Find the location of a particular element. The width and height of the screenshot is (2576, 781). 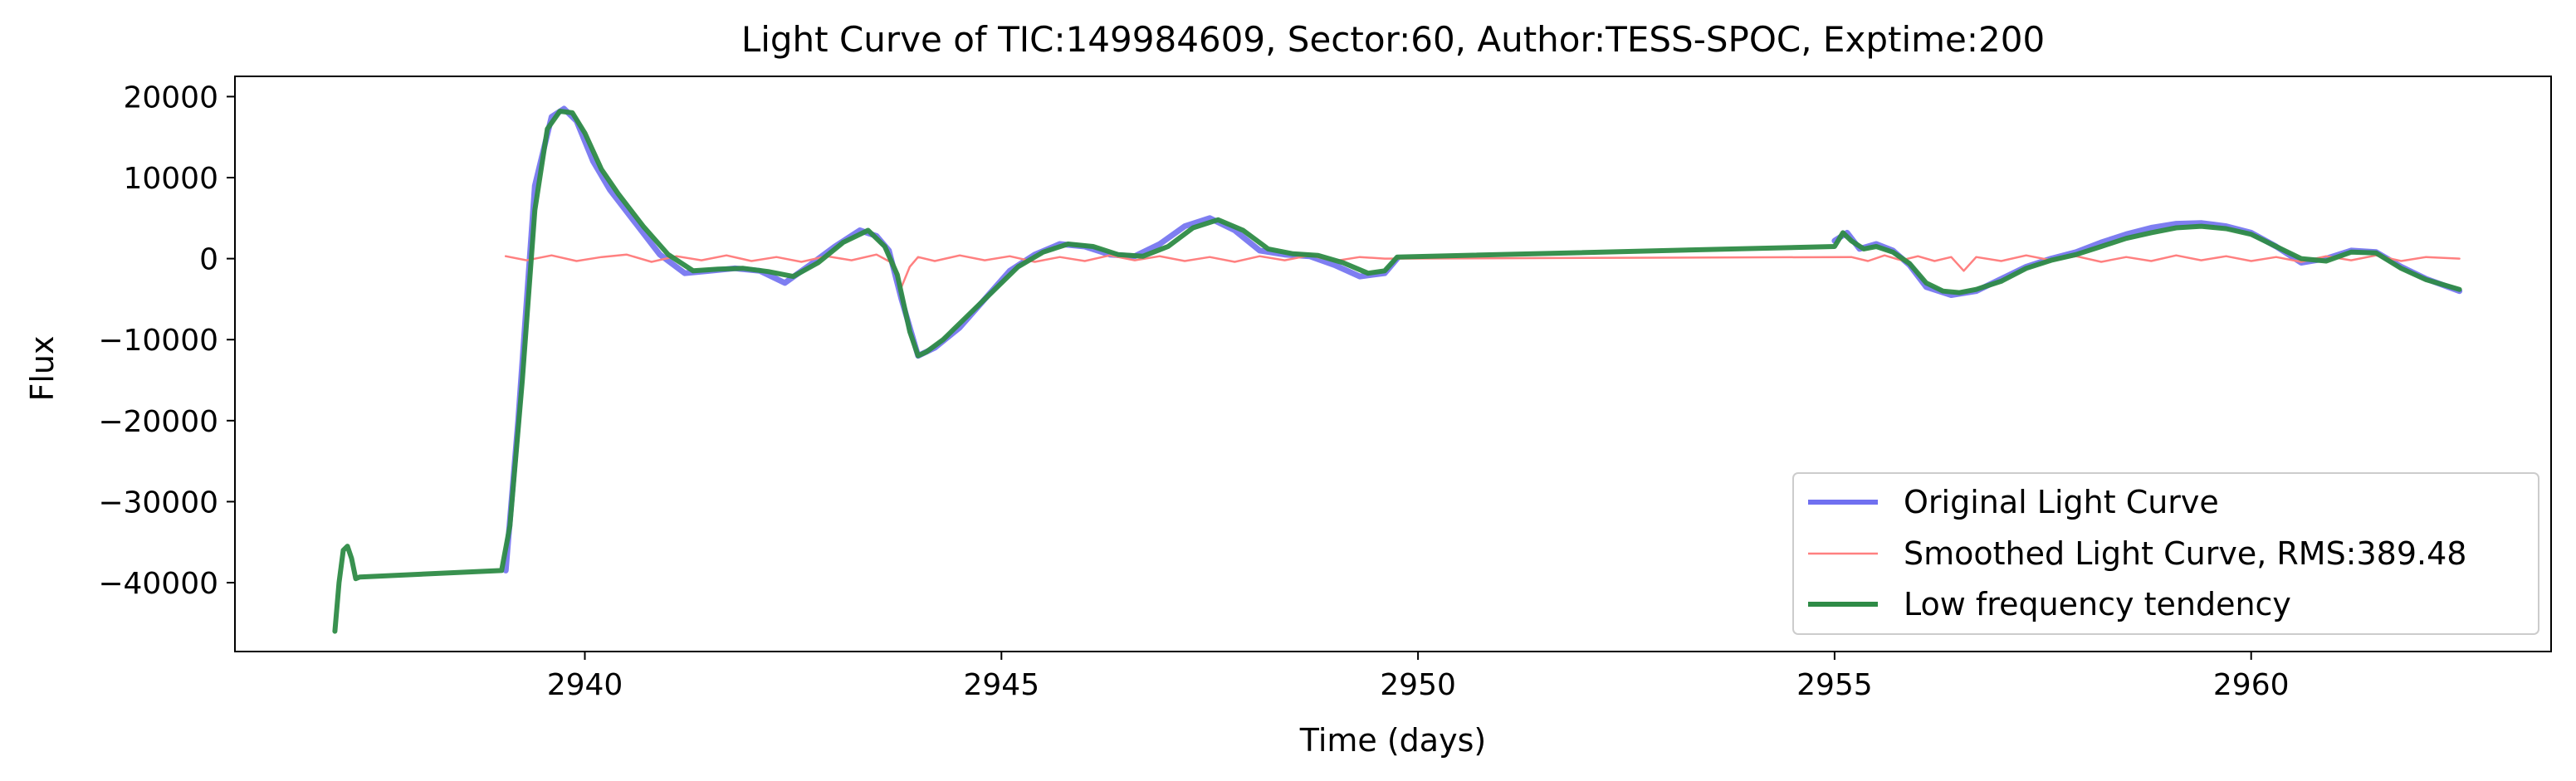

y-tick-label: −20000 is located at coordinates (158, 422).